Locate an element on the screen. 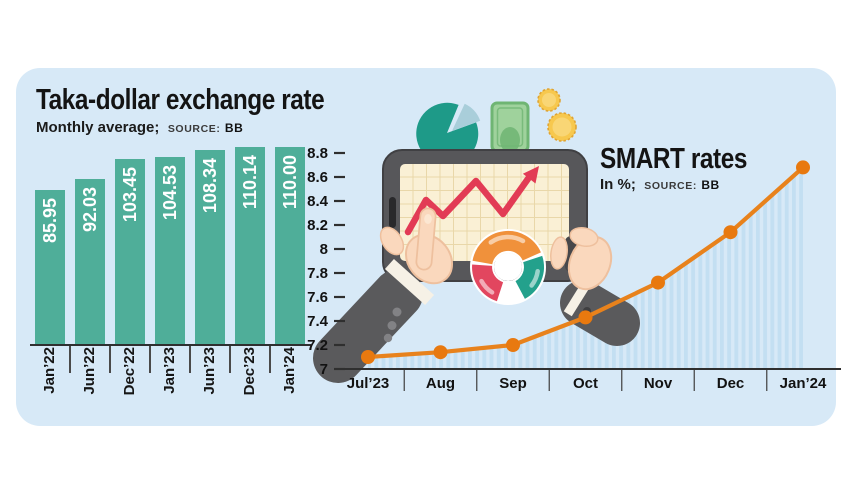 This screenshot has height=482, width=857. y-tick-label: 7 is located at coordinates (324, 369).